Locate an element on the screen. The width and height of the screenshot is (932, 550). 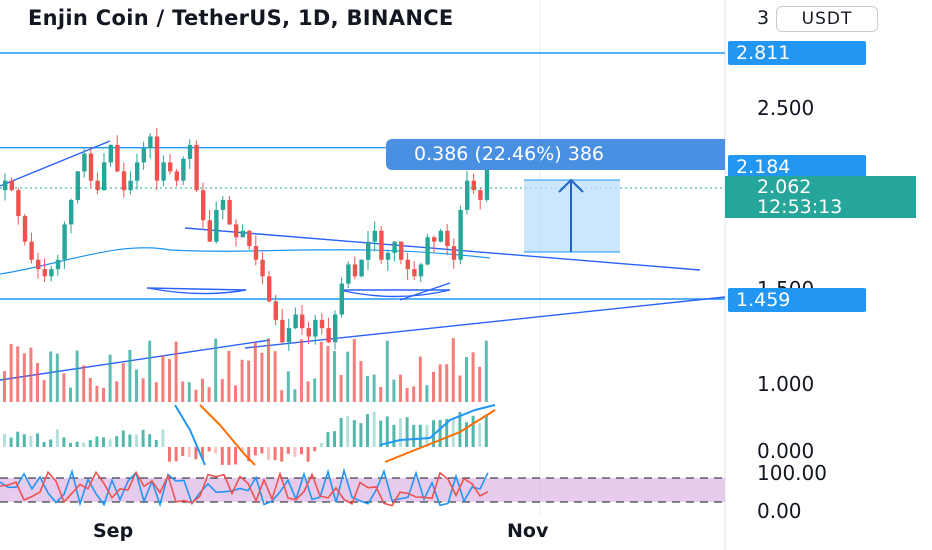
bar-countdown: 12:53:13 is located at coordinates (800, 207).